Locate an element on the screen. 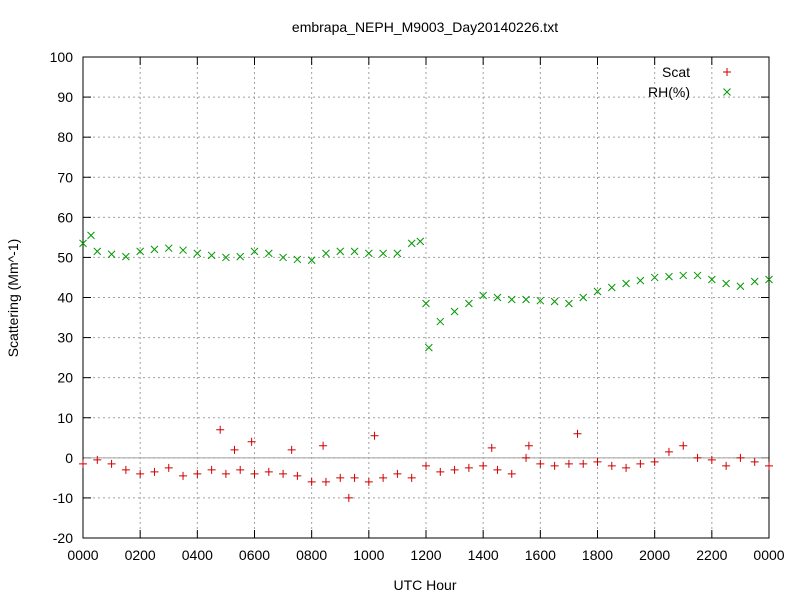 Image resolution: width=800 pixels, height=600 pixels. x-tick-label: 0400 is located at coordinates (197, 555).